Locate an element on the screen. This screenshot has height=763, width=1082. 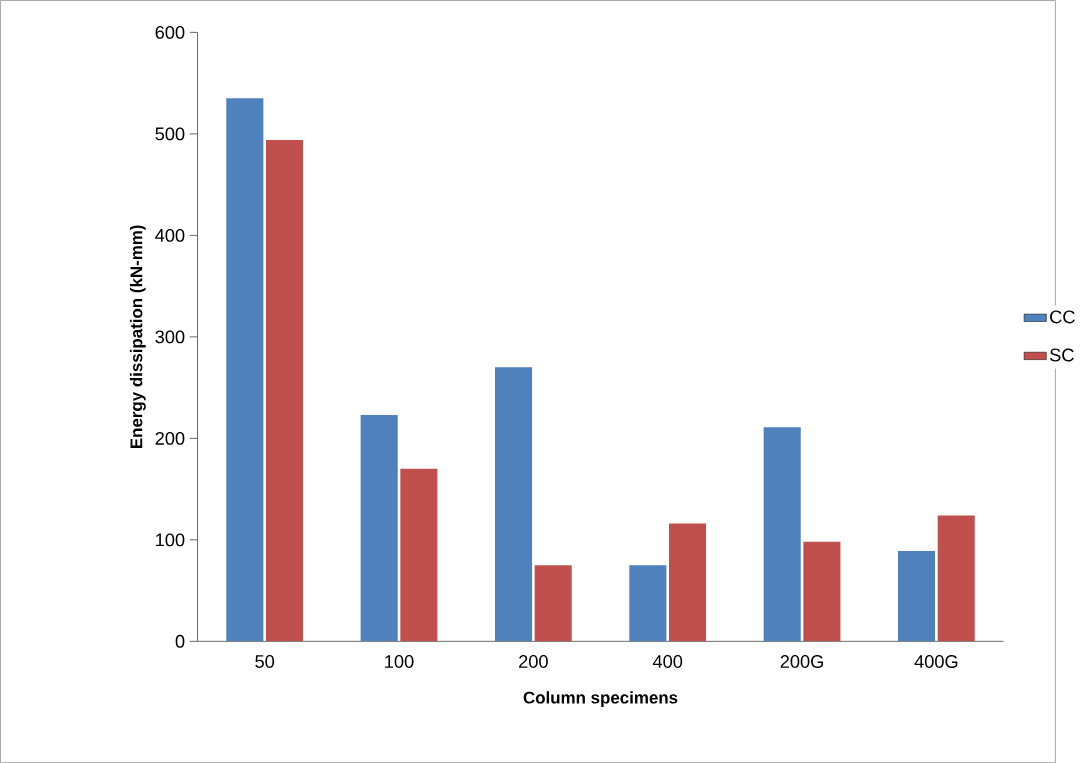
x-tick-label: 200G is located at coordinates (801, 661).